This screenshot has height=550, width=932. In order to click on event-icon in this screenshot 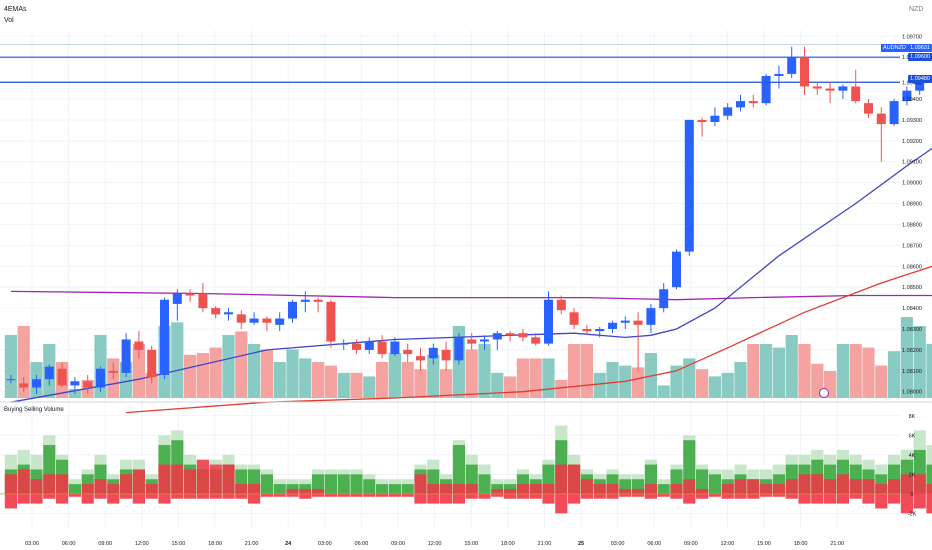, I will do `click(824, 393)`.